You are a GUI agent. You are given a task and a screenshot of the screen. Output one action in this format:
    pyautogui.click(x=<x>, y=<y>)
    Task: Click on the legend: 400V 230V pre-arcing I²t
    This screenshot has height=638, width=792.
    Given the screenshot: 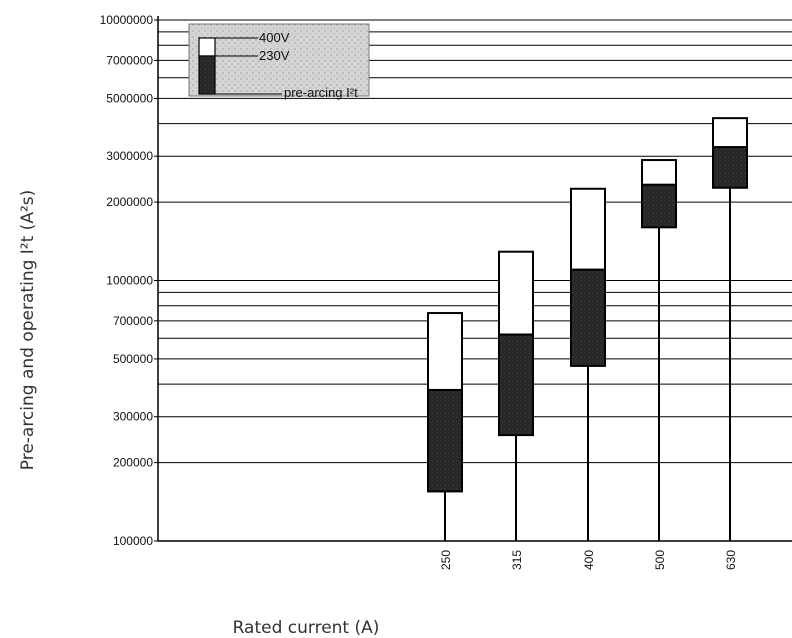 What is the action you would take?
    pyautogui.click(x=279, y=61)
    